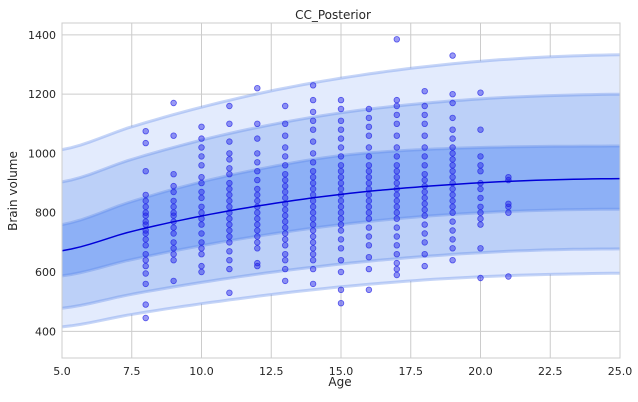 This screenshot has width=638, height=402. Describe the element at coordinates (42, 183) in the screenshot. I see `y-tick-labels: 400 600 800 1000 1200 1400` at that location.